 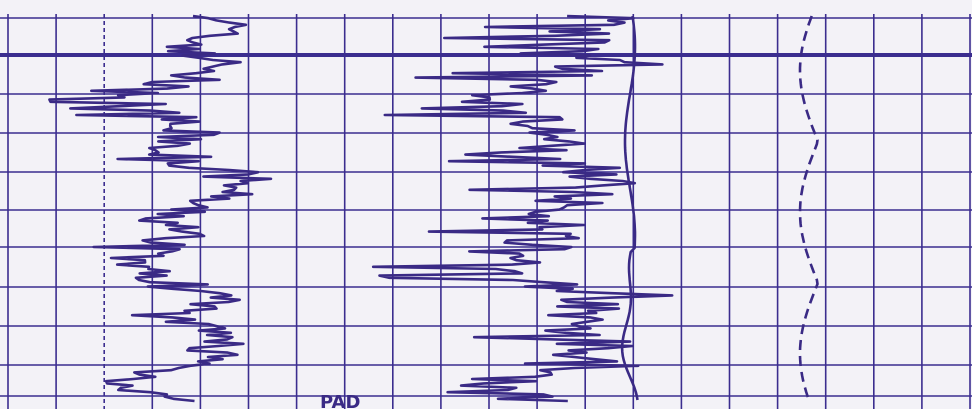 What do you see at coordinates (629, 208) in the screenshot?
I see `smooth-curve` at bounding box center [629, 208].